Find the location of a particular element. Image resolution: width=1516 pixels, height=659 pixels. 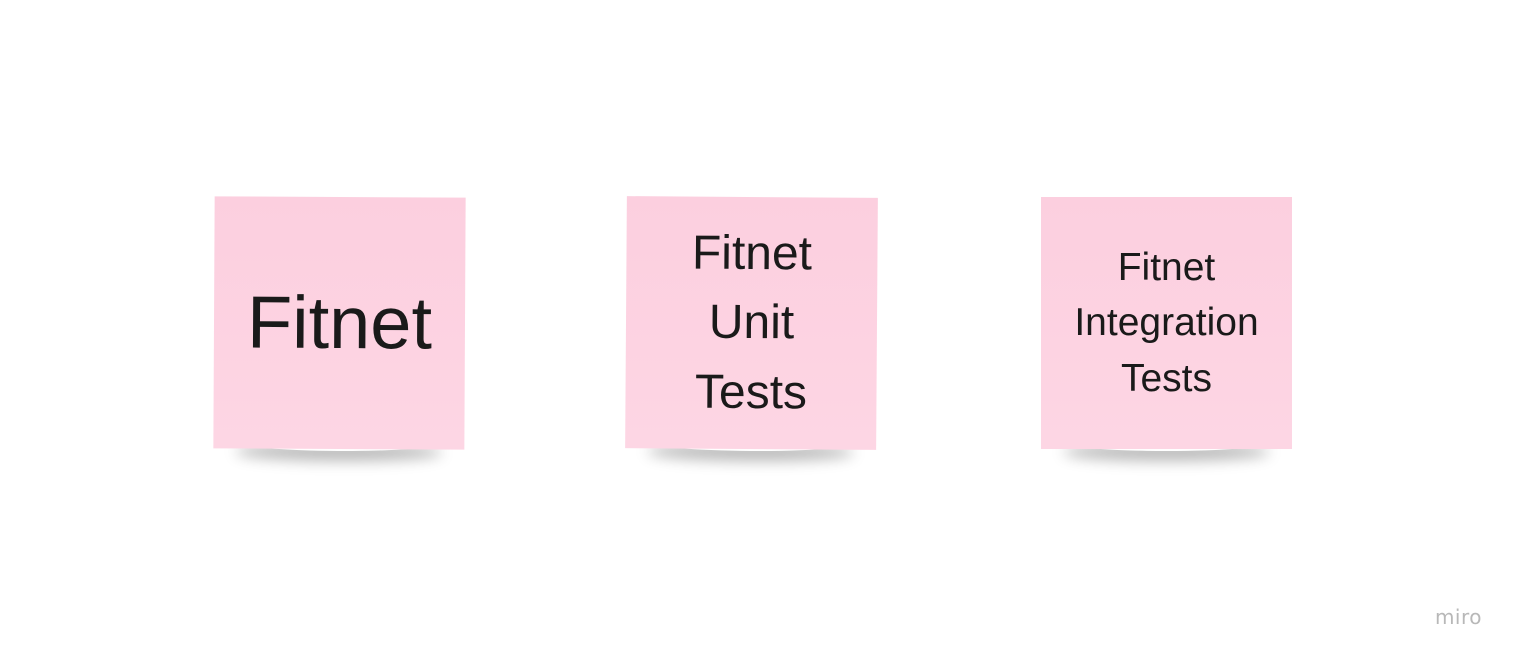

sticky-note-text: Fitnet Unit Tests is located at coordinates (752, 323).